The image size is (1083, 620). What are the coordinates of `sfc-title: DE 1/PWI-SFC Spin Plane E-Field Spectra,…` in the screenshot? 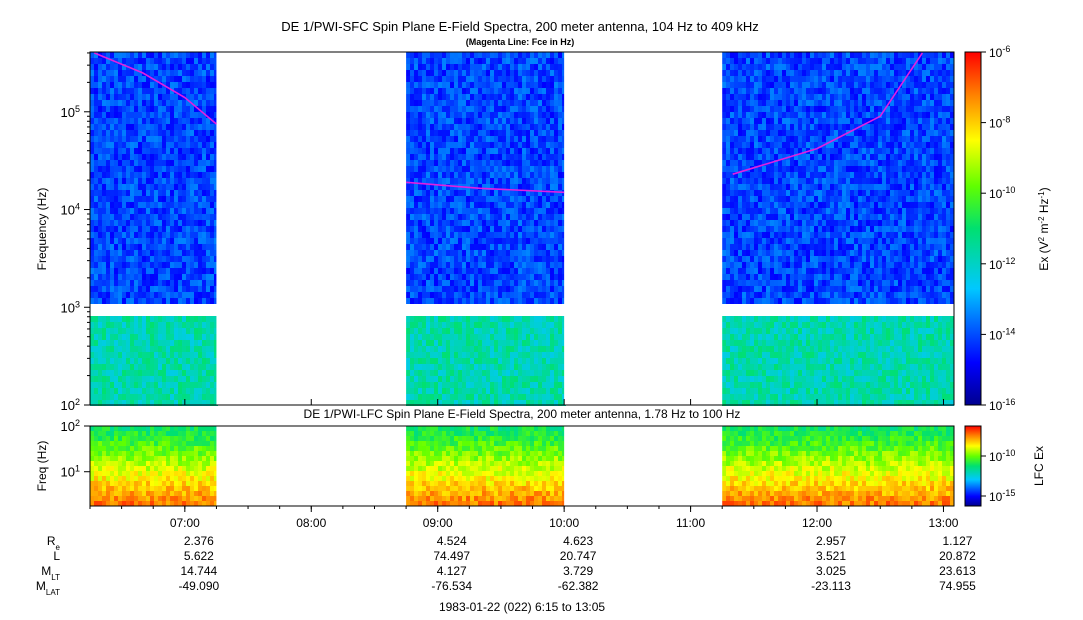 It's located at (520, 26).